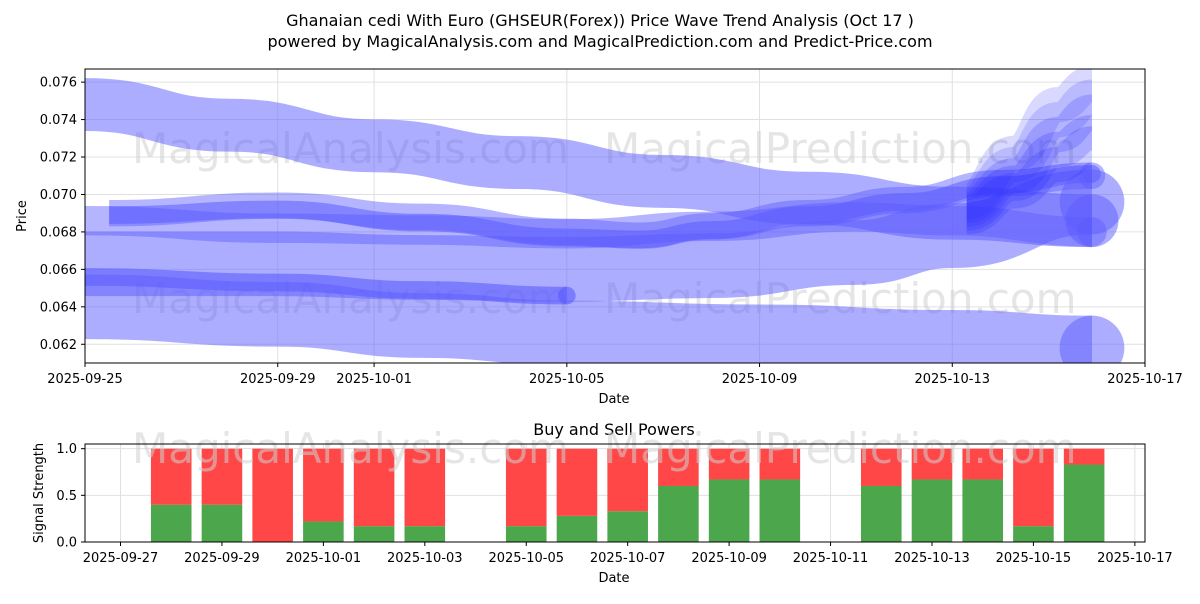 This screenshot has height=604, width=1200. What do you see at coordinates (278, 379) in the screenshot?
I see `main-x-tick-label: 2025-09-29` at bounding box center [278, 379].